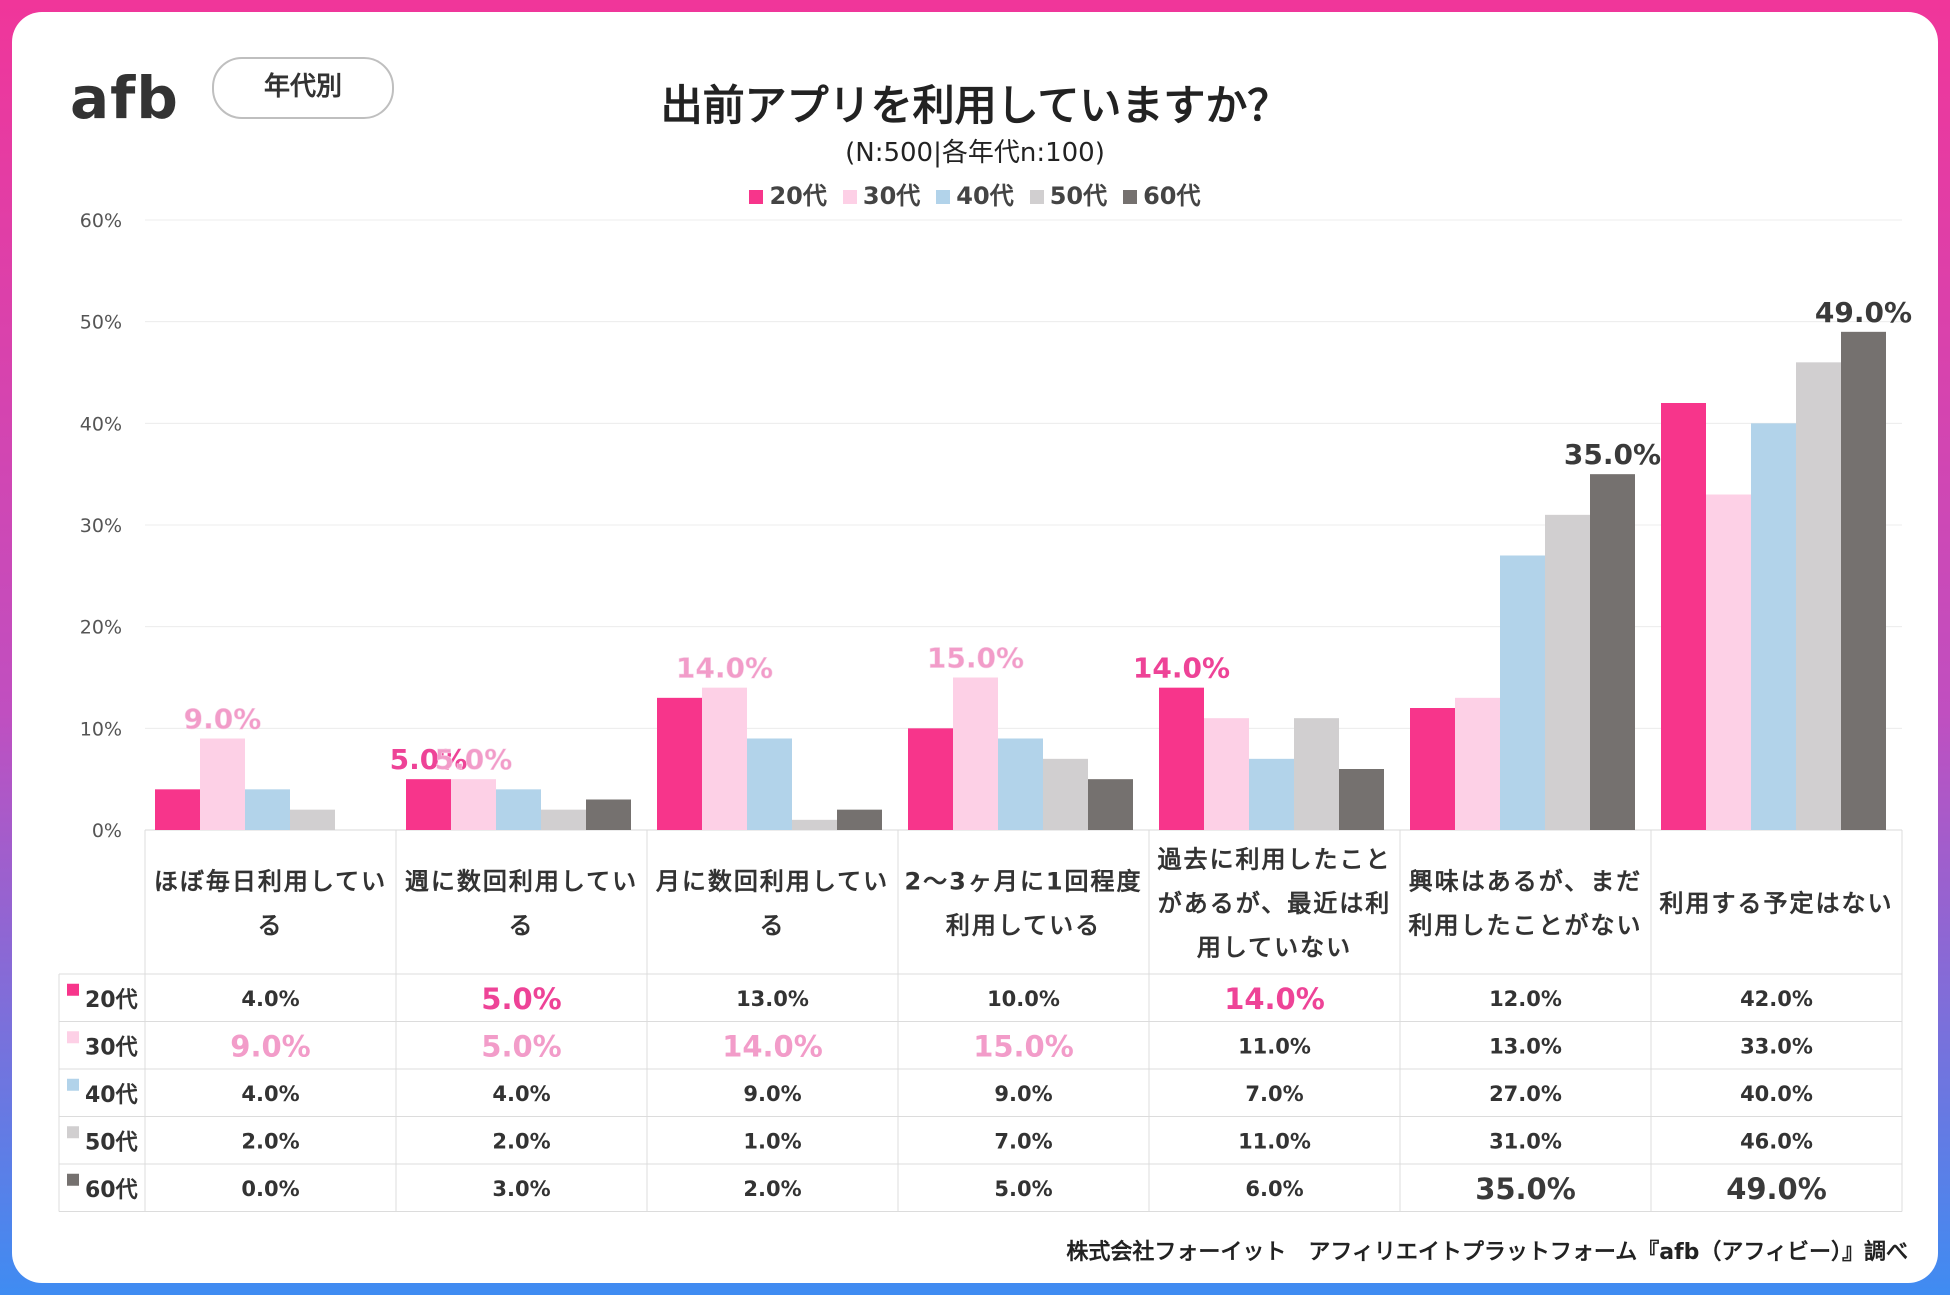 This screenshot has width=1950, height=1295. Describe the element at coordinates (1776, 999) in the screenshot. I see `table-cell: 42.0%` at that location.